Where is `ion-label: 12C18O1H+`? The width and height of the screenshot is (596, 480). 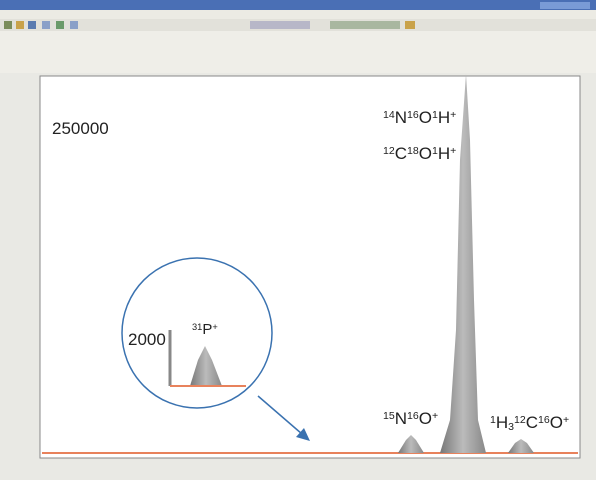
ion-label: 12C18O1H+ is located at coordinates (419, 153).